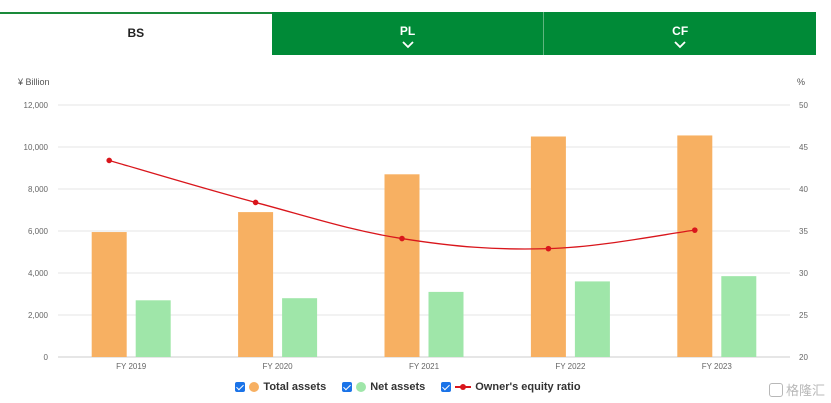  I want to click on right-tick-label: 45, so click(803, 147).